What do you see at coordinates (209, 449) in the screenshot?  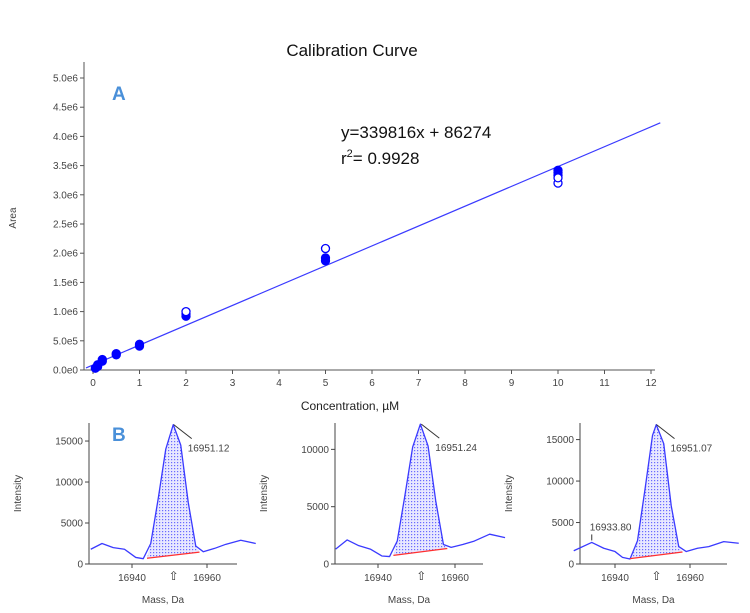 I see `peak-label: 16951.12` at bounding box center [209, 449].